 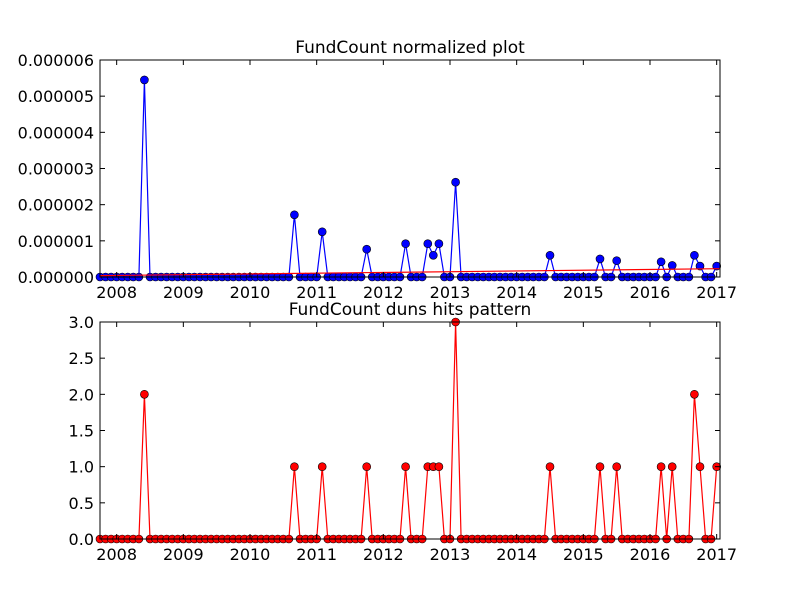 I want to click on y-tick-label: 0.0, so click(x=81, y=539).